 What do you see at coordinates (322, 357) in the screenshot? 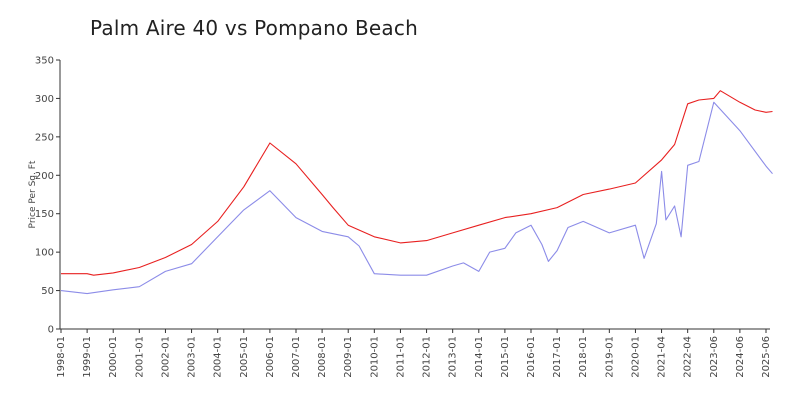
I see `x-tick-label: 2008-01` at bounding box center [322, 357].